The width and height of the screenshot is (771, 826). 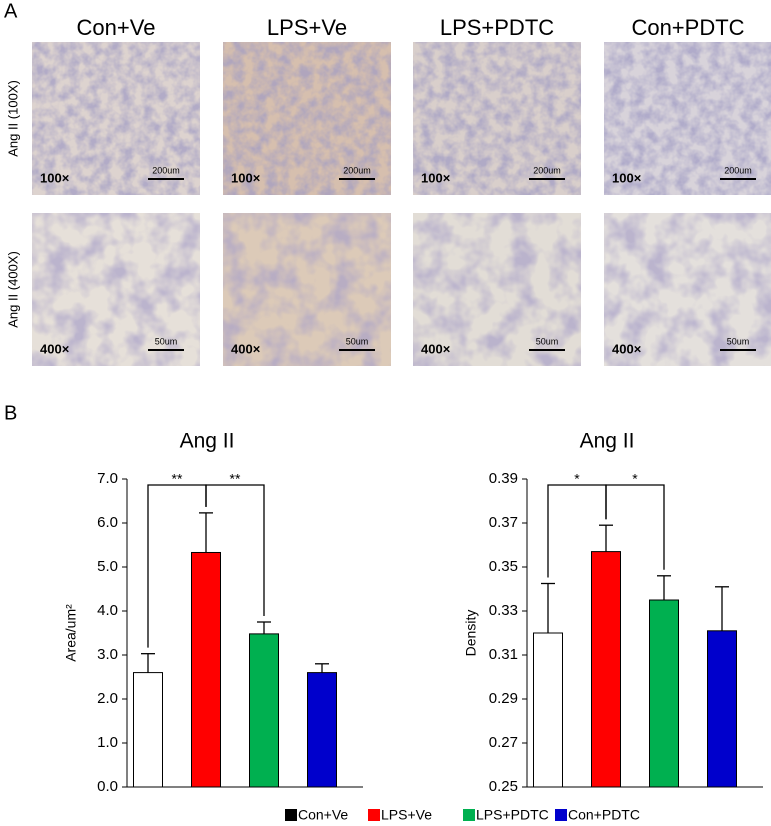 I want to click on y-tick-label: 4.0, so click(x=107, y=610).